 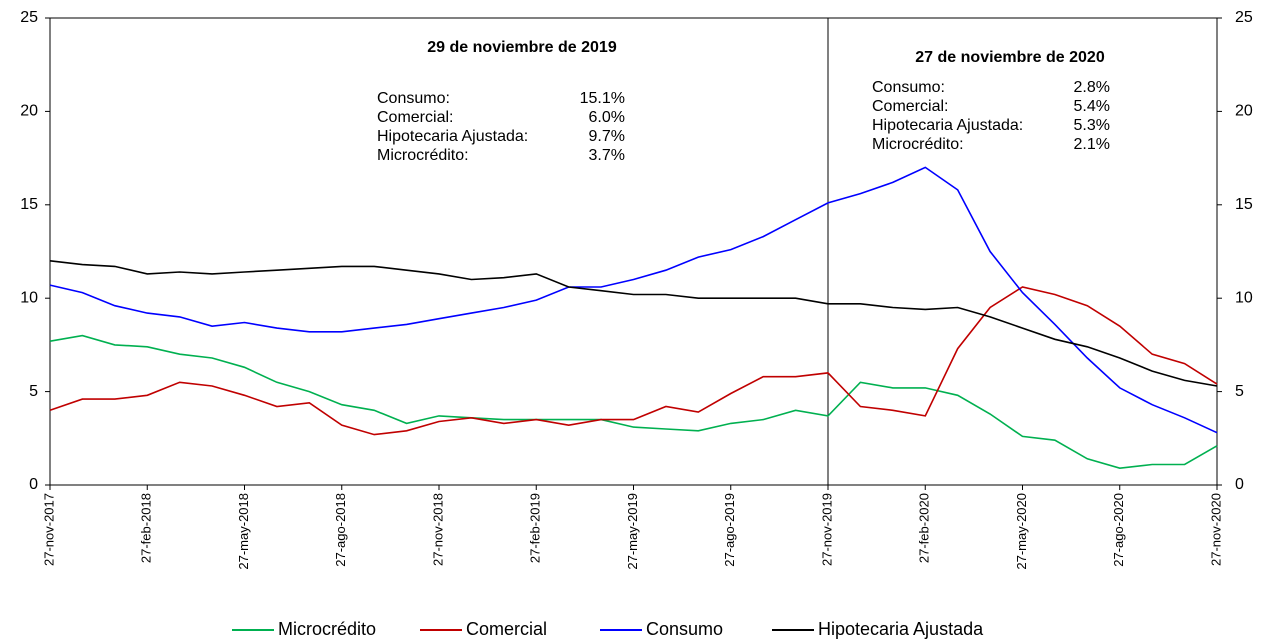 What do you see at coordinates (729, 530) in the screenshot?
I see `x-tick-label: 27-ago-2019` at bounding box center [729, 530].